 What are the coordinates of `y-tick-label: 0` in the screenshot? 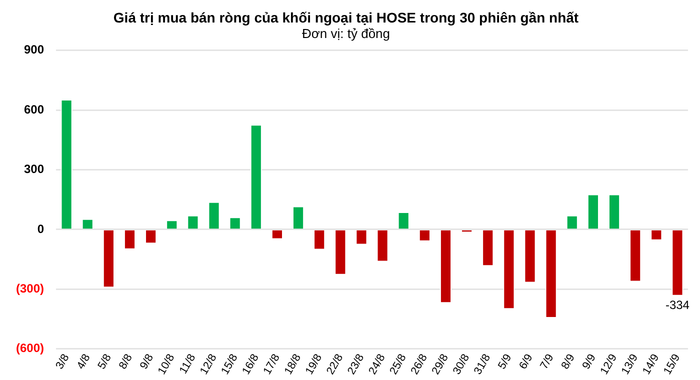 It's located at (40, 229).